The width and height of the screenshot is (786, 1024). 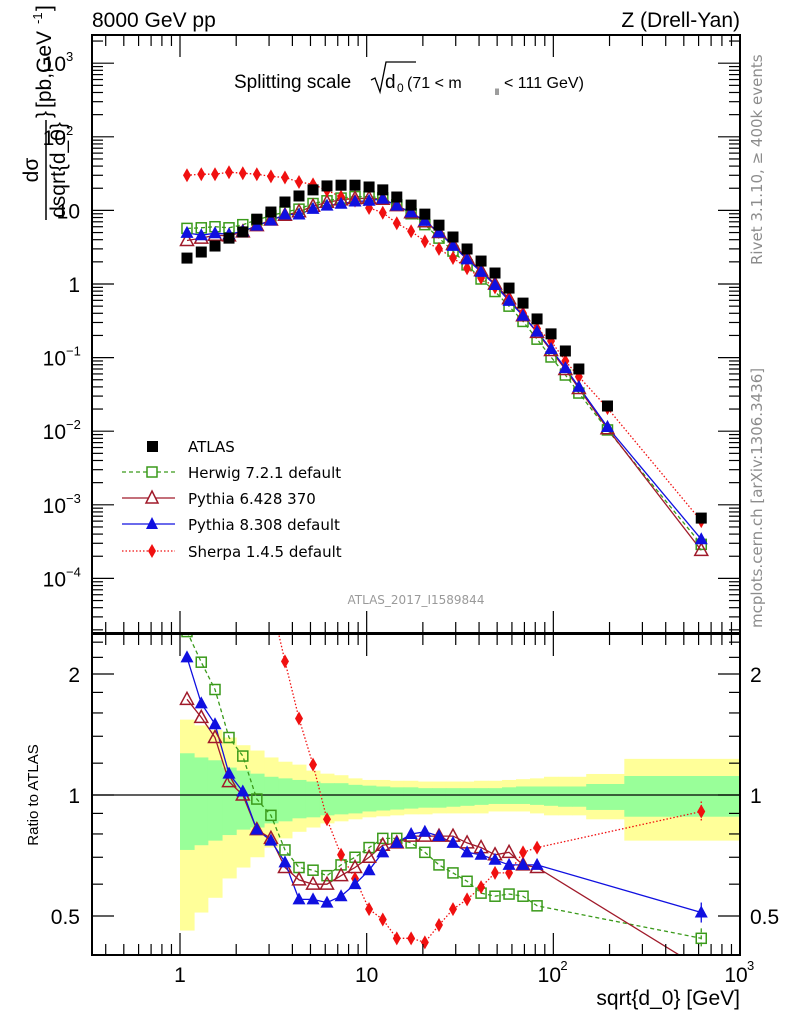 I want to click on ylabel-unit-end: ], so click(x=44, y=8).